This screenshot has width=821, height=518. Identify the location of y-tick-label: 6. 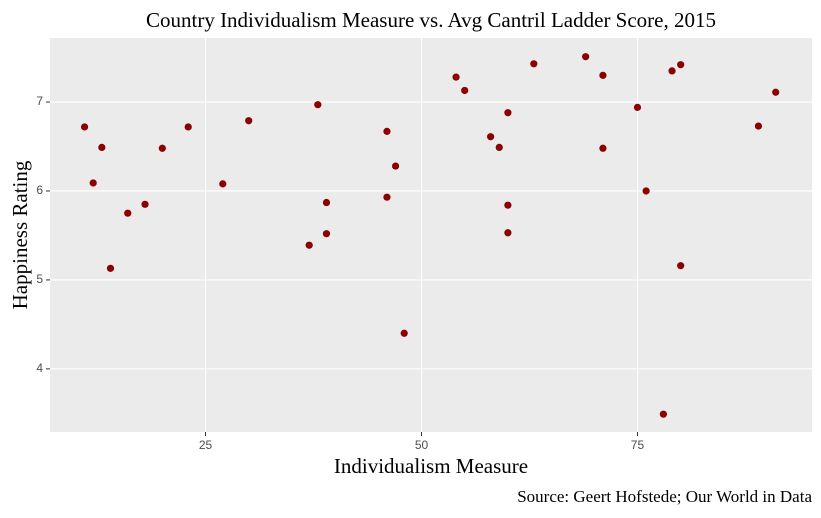
(39, 190).